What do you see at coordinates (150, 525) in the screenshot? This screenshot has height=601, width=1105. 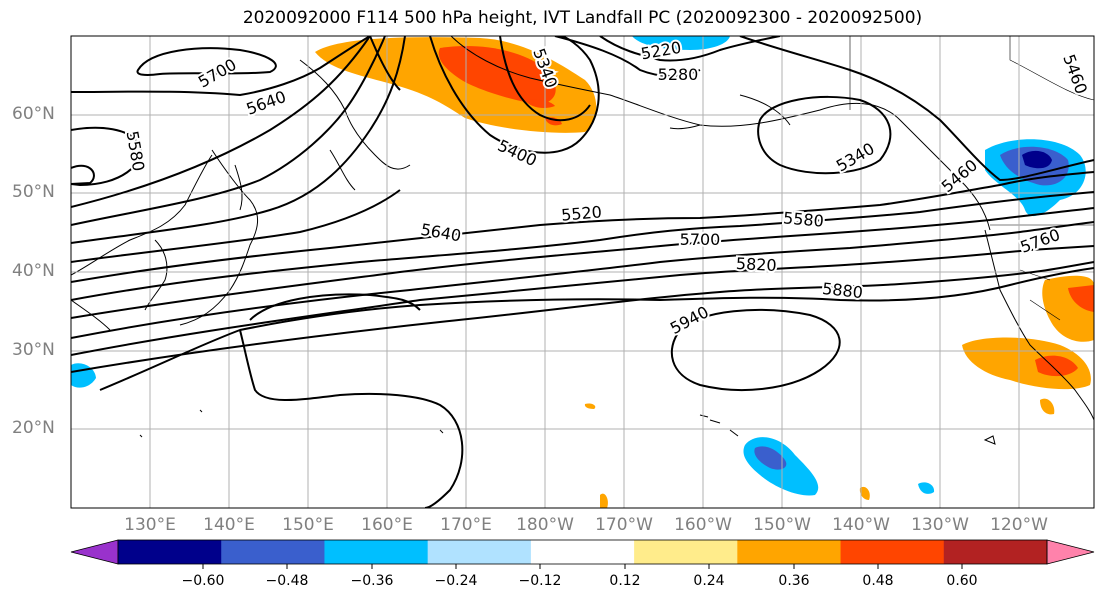 I see `lon-label: 130°E` at bounding box center [150, 525].